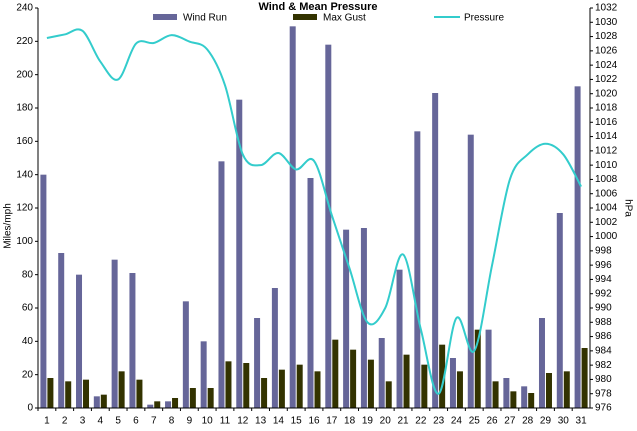 The image size is (637, 431). I want to click on y2-tick-label: 994, so click(603, 279).